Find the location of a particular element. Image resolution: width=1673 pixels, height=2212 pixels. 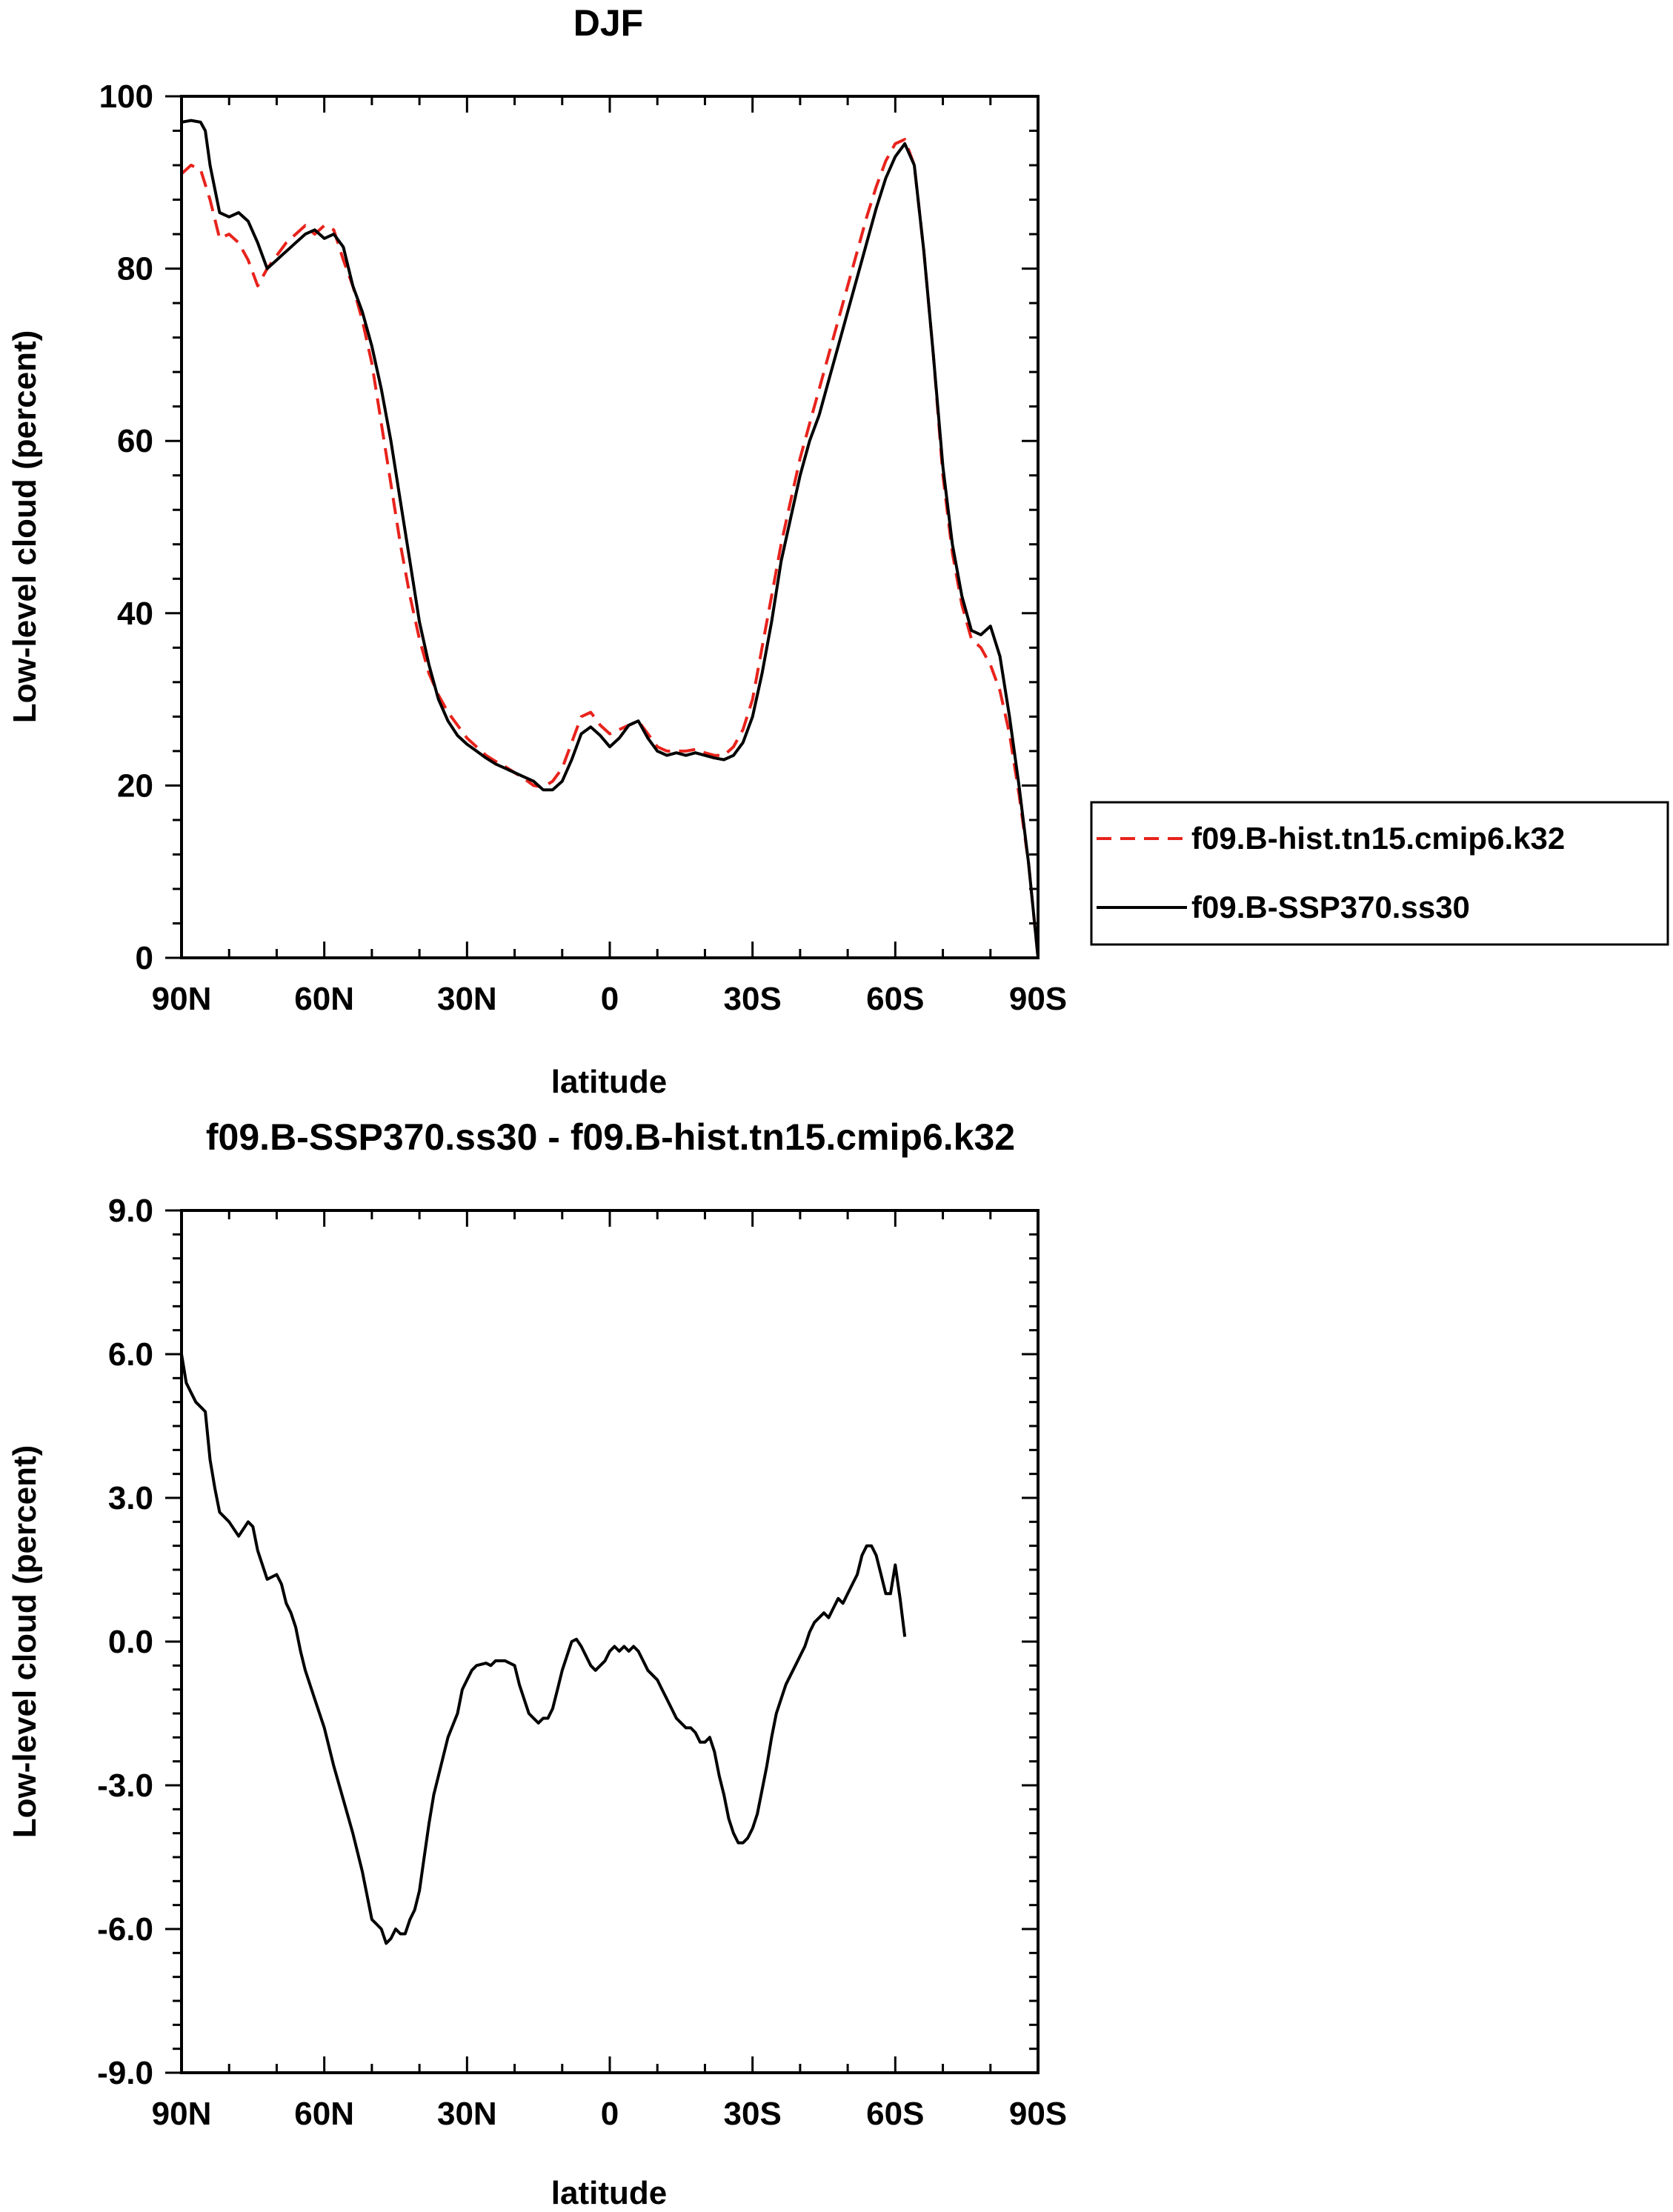

bottom-x-tick-label: 30S is located at coordinates (753, 2114).